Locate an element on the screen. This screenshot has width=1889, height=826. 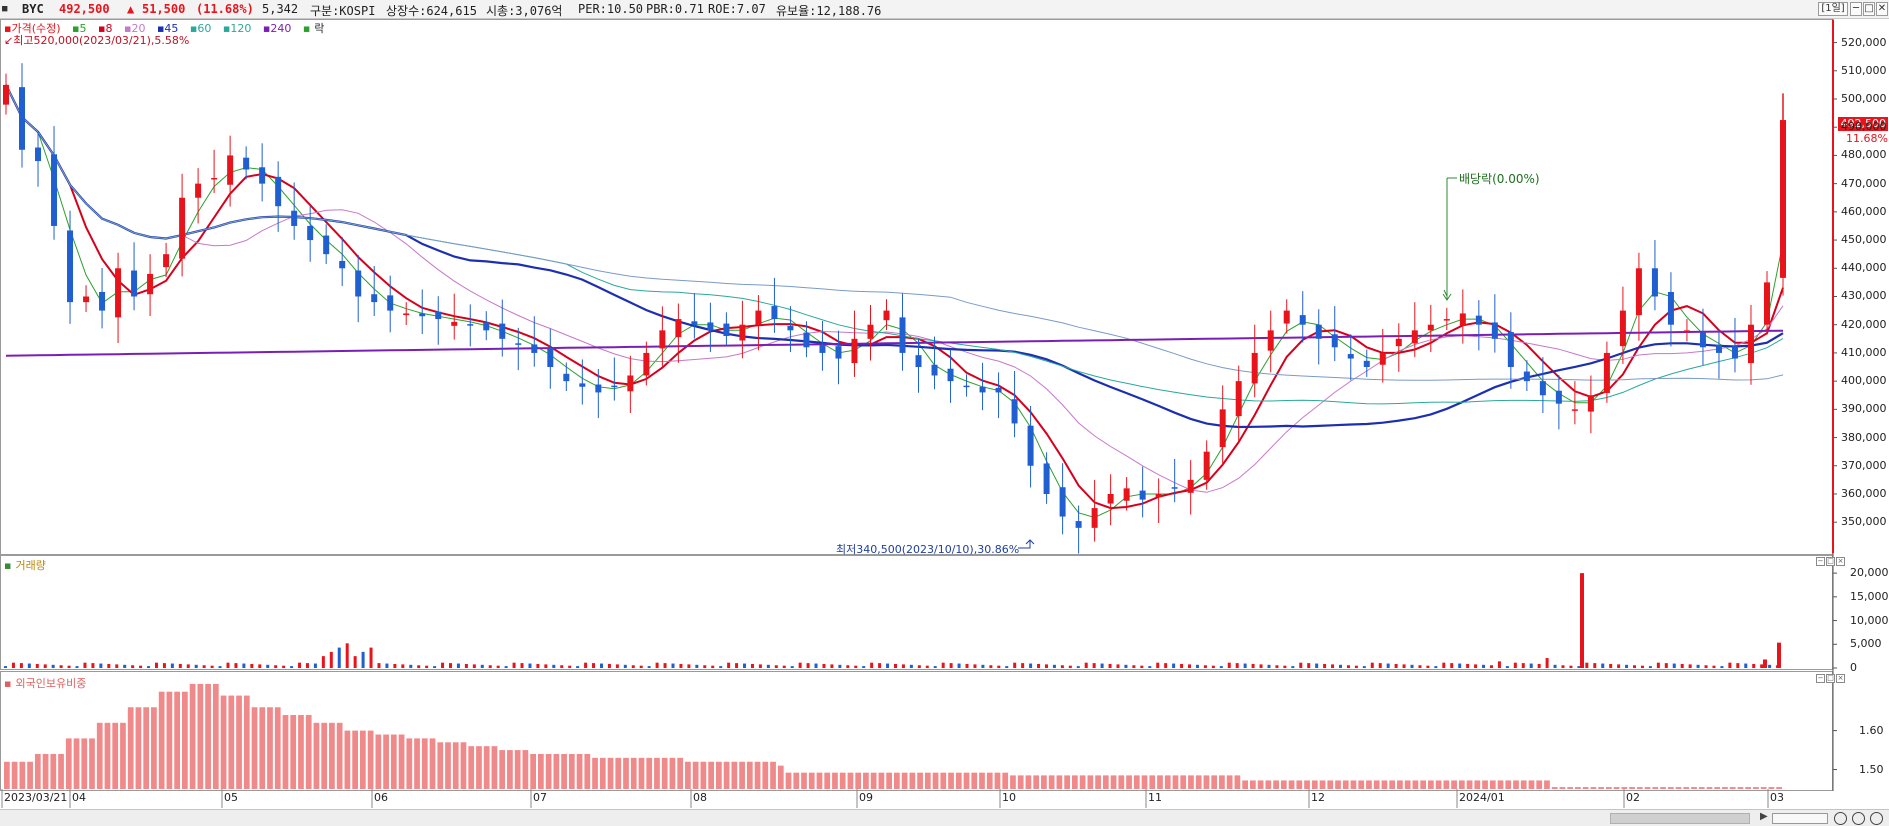
date-axis-label: 07 is located at coordinates (540, 797).